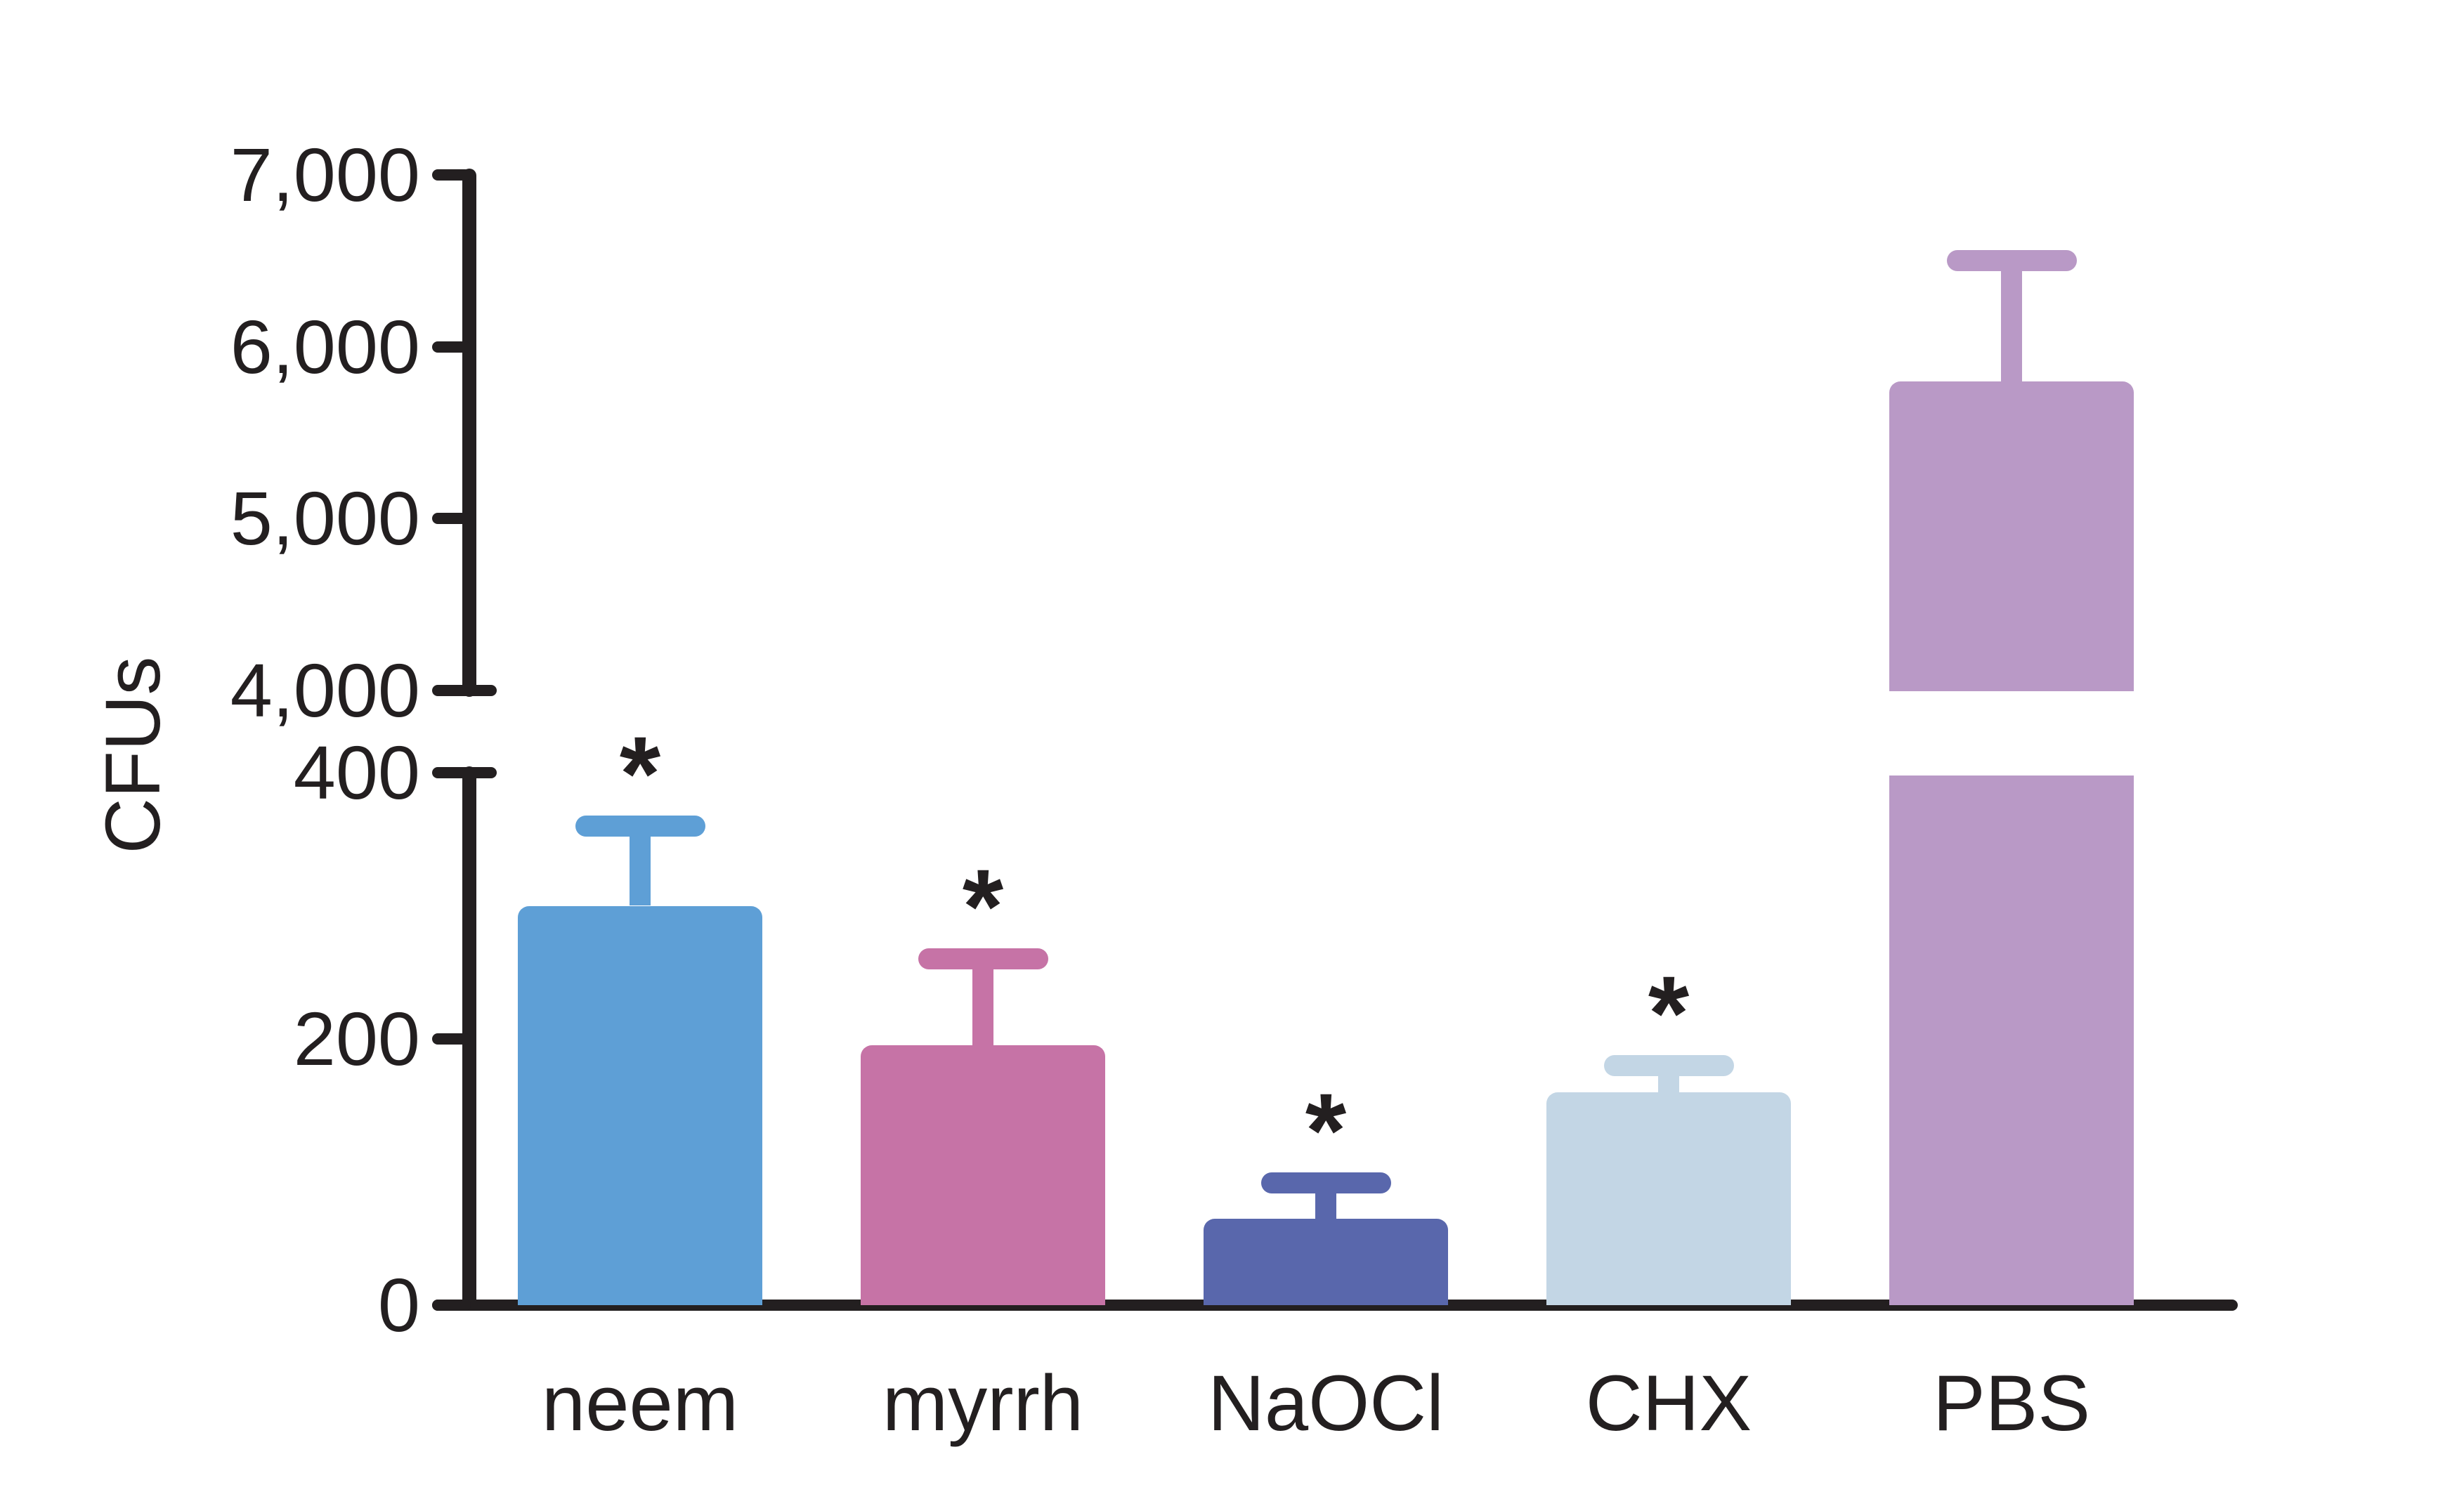 Image resolution: width=2464 pixels, height=1492 pixels. Describe the element at coordinates (640, 773) in the screenshot. I see `significance-asterisk-neem: *` at that location.